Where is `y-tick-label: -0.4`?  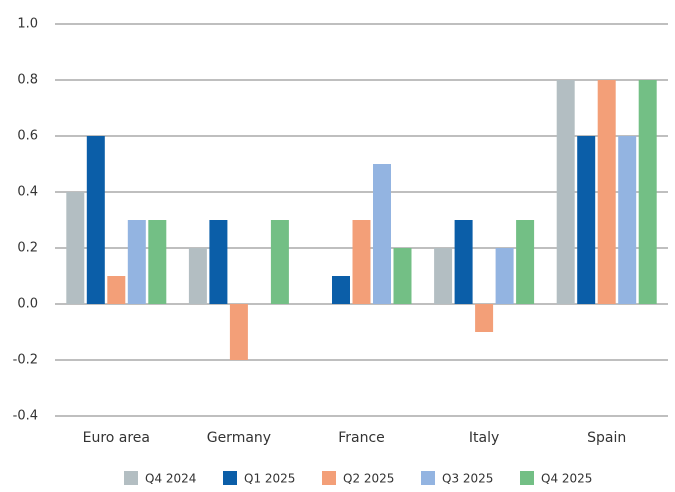
y-tick-label: -0.4 is located at coordinates (25, 416).